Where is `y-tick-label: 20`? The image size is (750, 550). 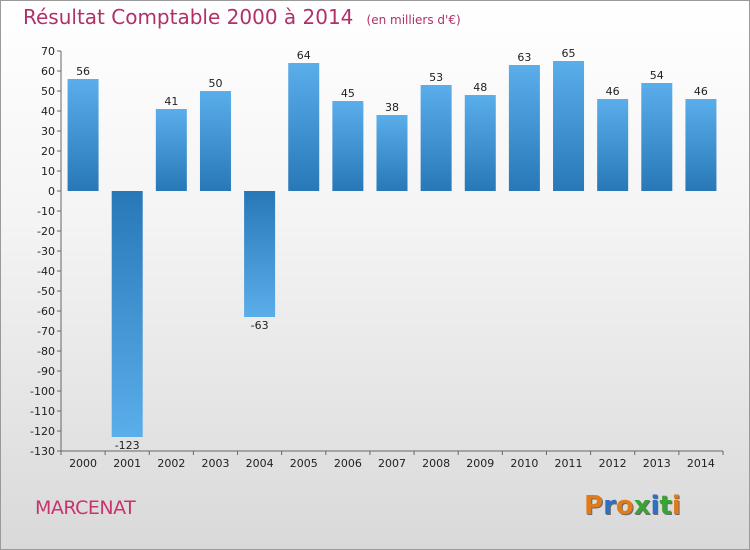
y-tick-label: 20 is located at coordinates (48, 151).